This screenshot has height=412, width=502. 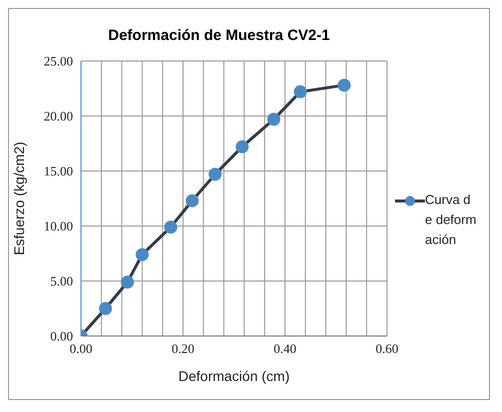 I want to click on x-tick-label: 0.40, so click(x=285, y=348).